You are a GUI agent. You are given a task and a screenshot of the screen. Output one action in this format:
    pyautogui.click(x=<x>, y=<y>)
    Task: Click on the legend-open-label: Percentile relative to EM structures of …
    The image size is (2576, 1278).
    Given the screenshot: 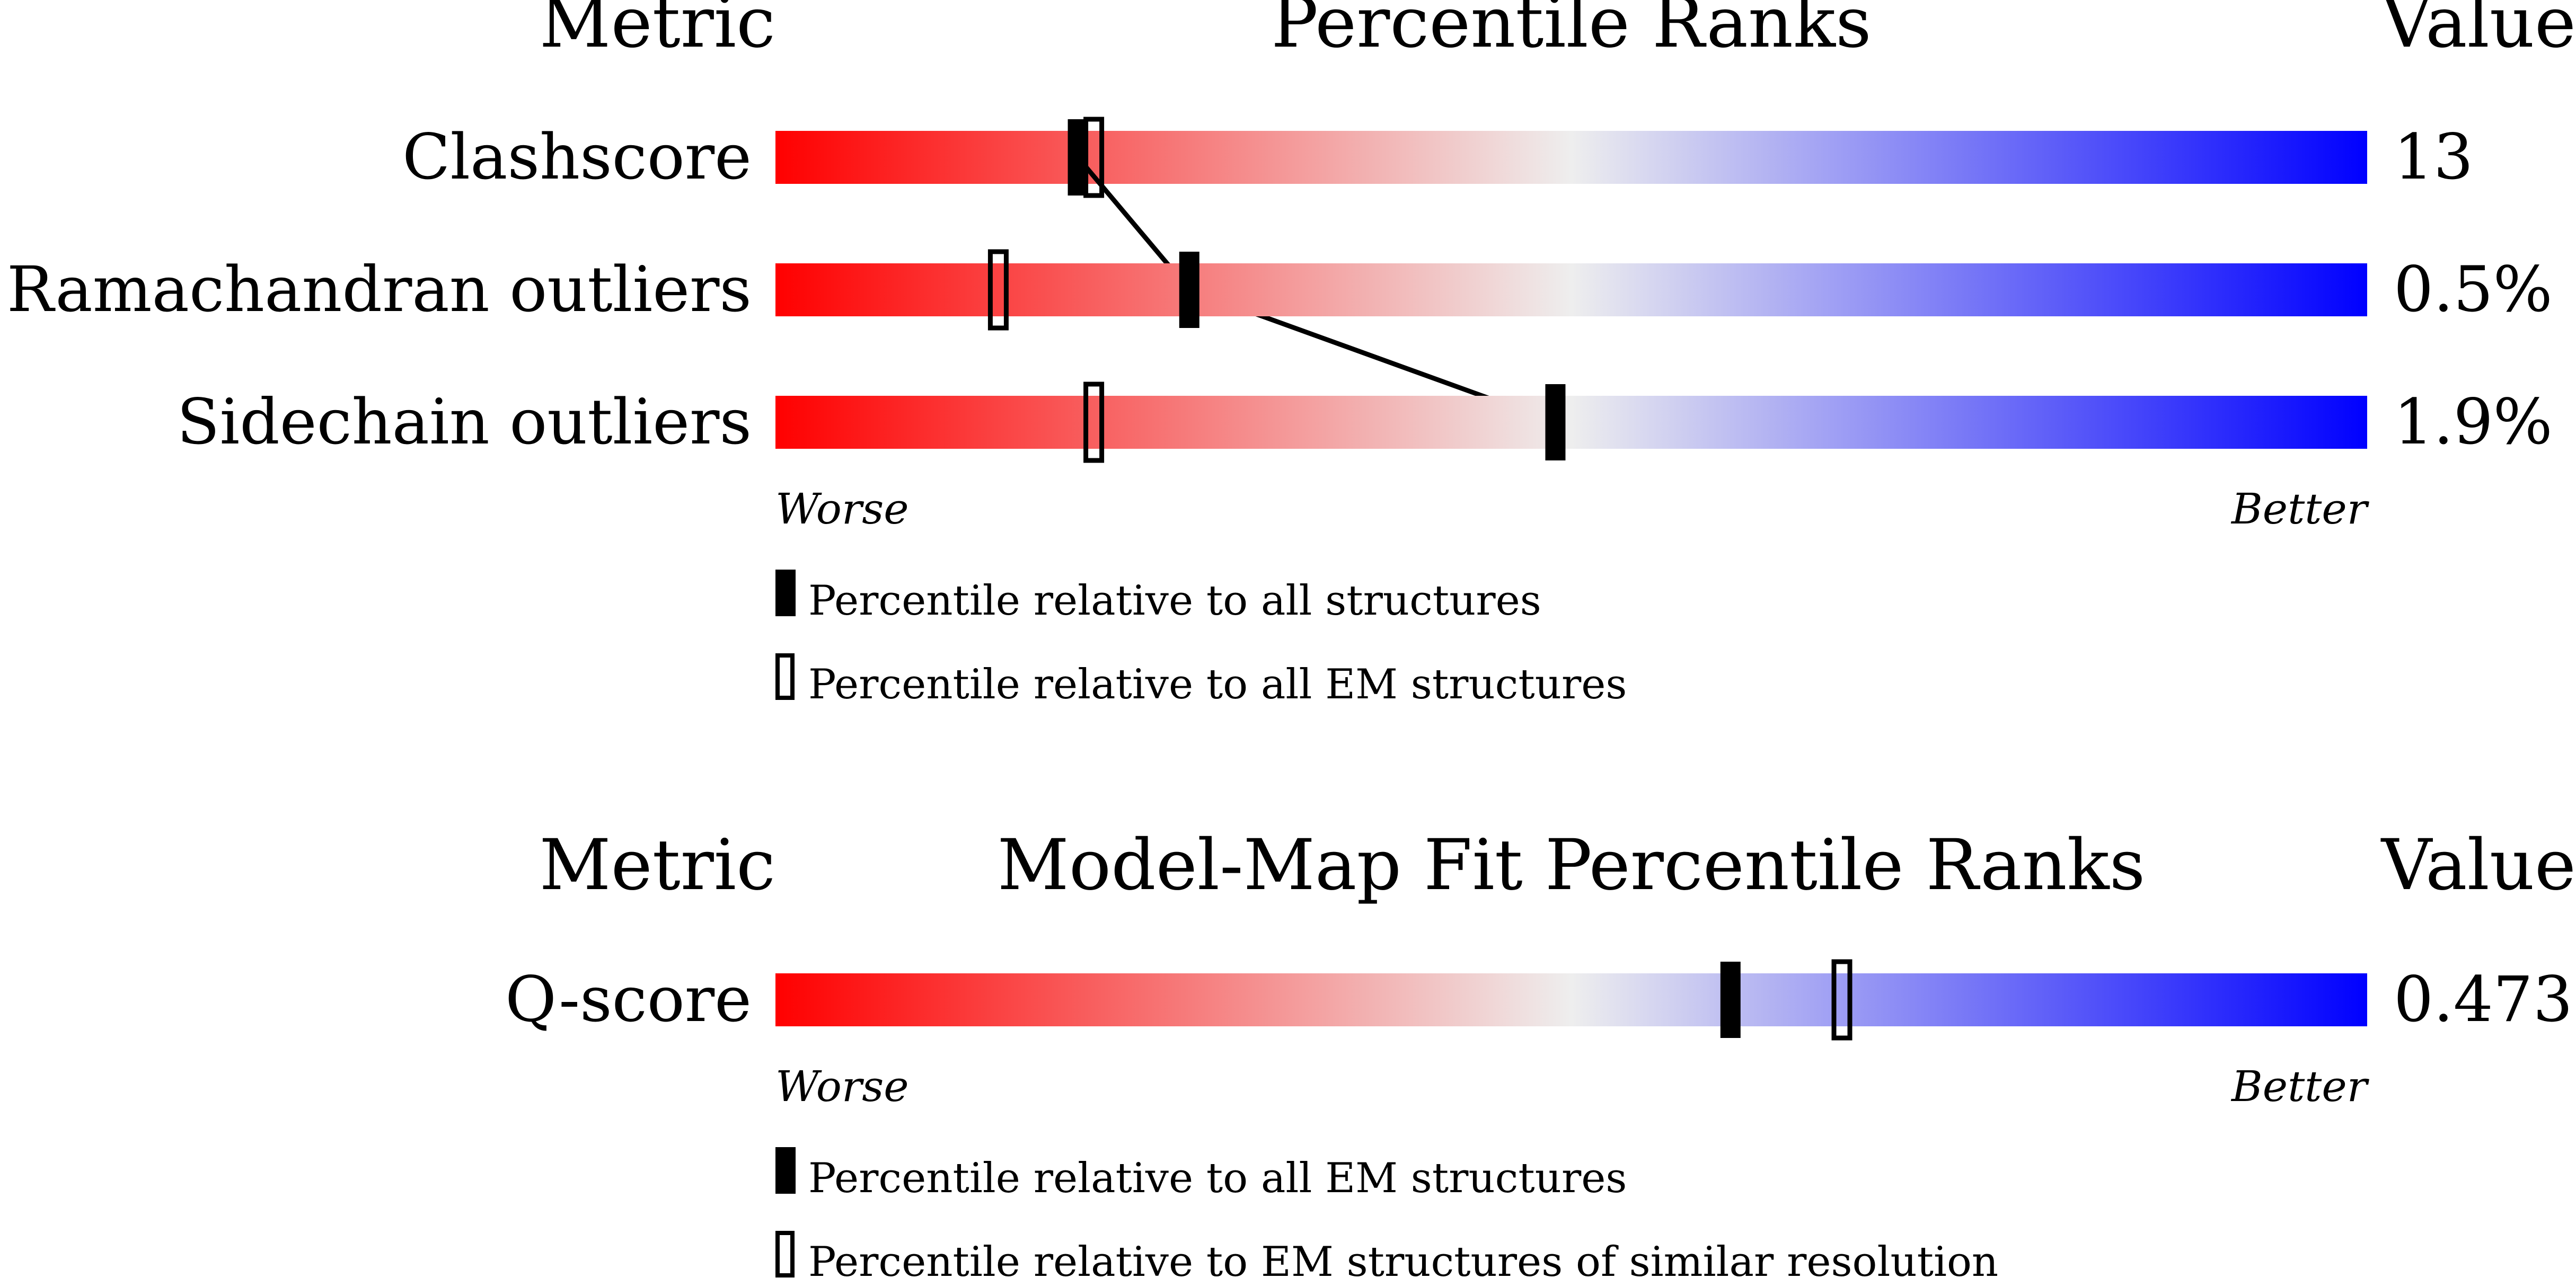 What is the action you would take?
    pyautogui.click(x=1403, y=1258)
    